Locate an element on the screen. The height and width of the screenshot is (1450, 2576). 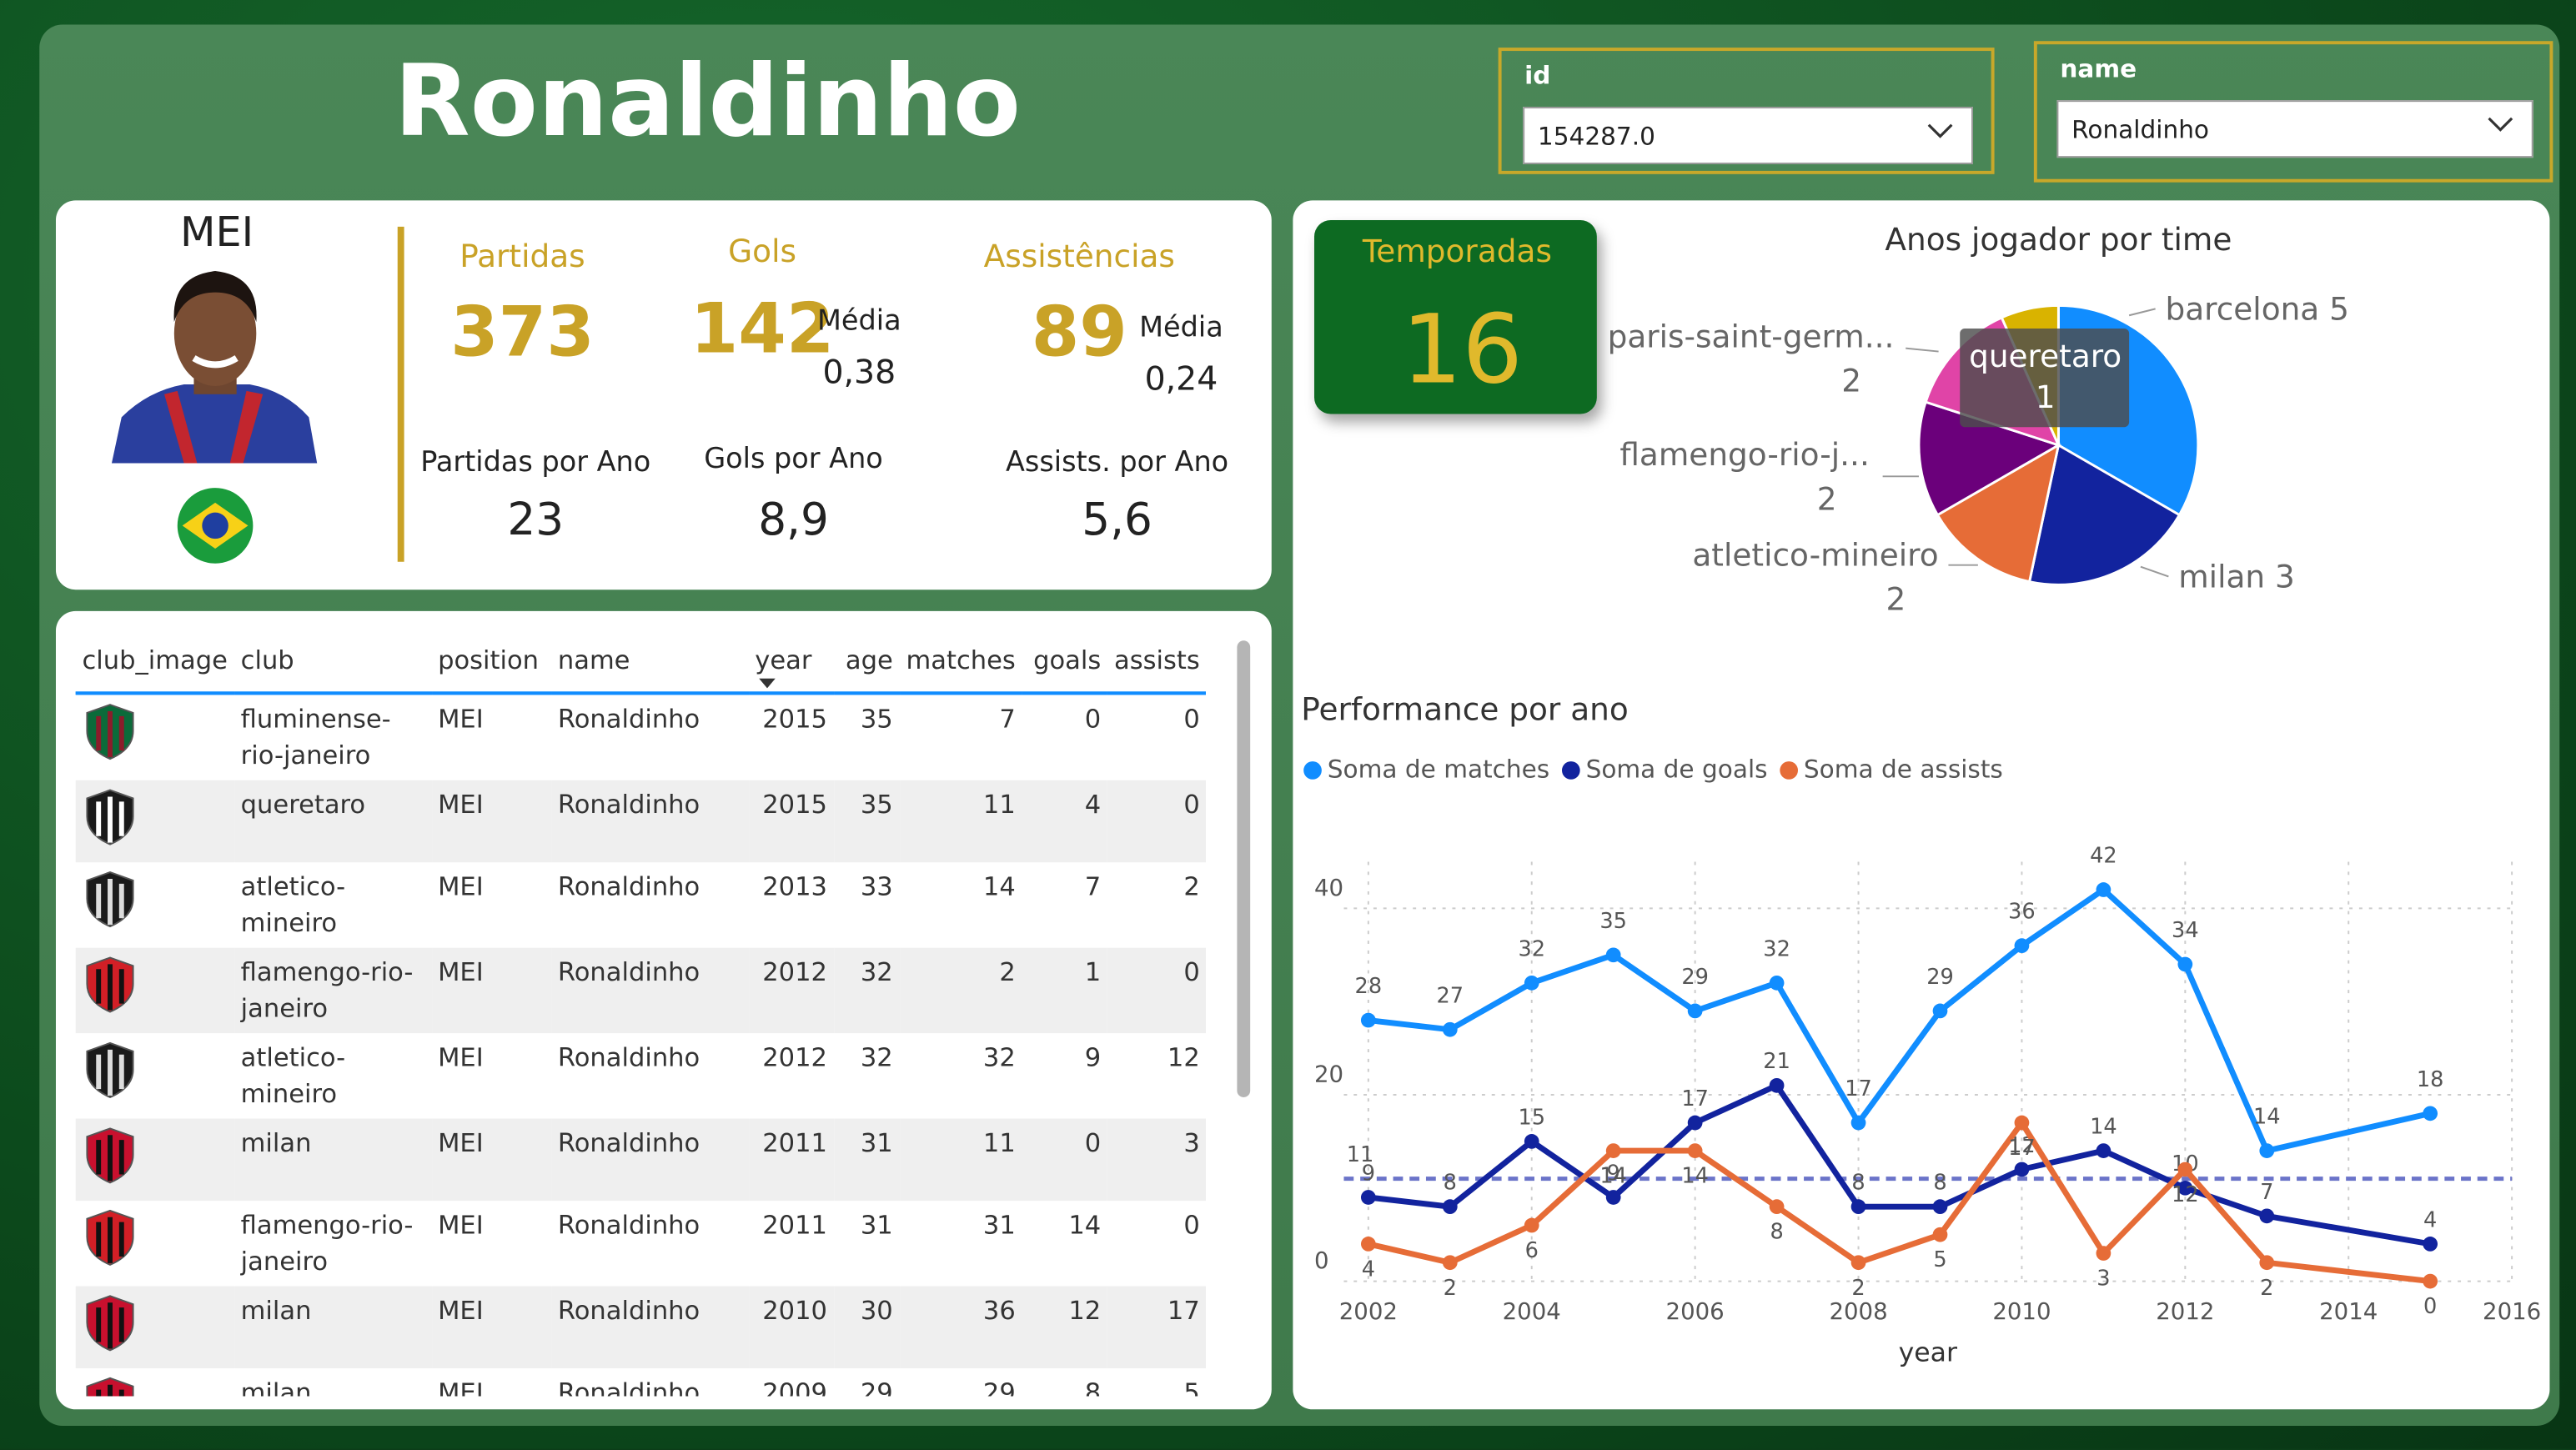
table-cell: 32 is located at coordinates (866, 990).